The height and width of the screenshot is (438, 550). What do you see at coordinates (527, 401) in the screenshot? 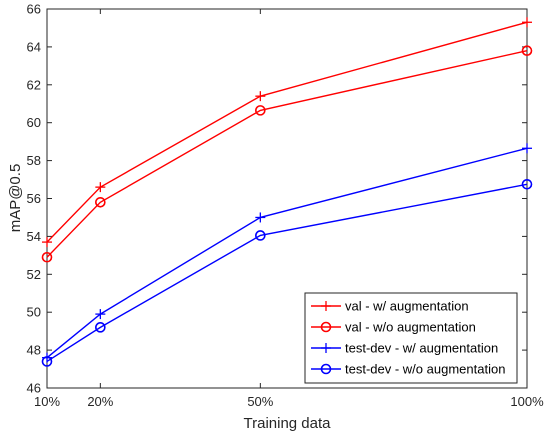
I see `x-tick-label: 100%` at bounding box center [527, 401].